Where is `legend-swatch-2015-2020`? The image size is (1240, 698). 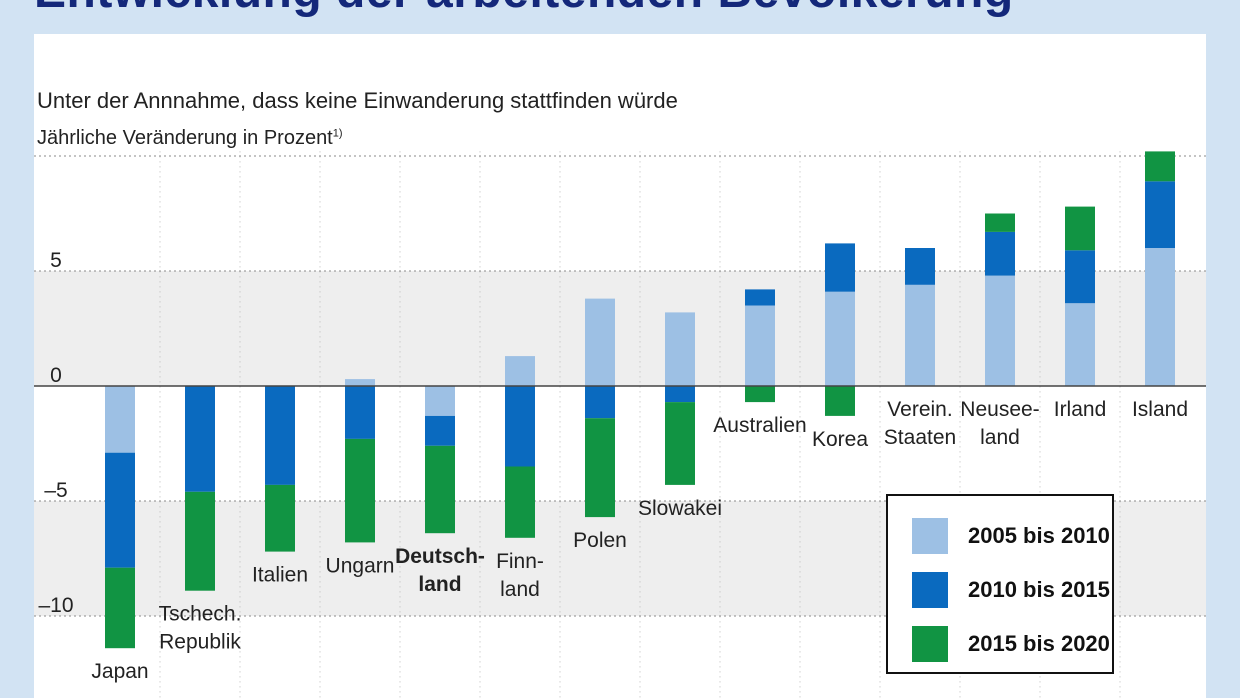 legend-swatch-2015-2020 is located at coordinates (930, 644).